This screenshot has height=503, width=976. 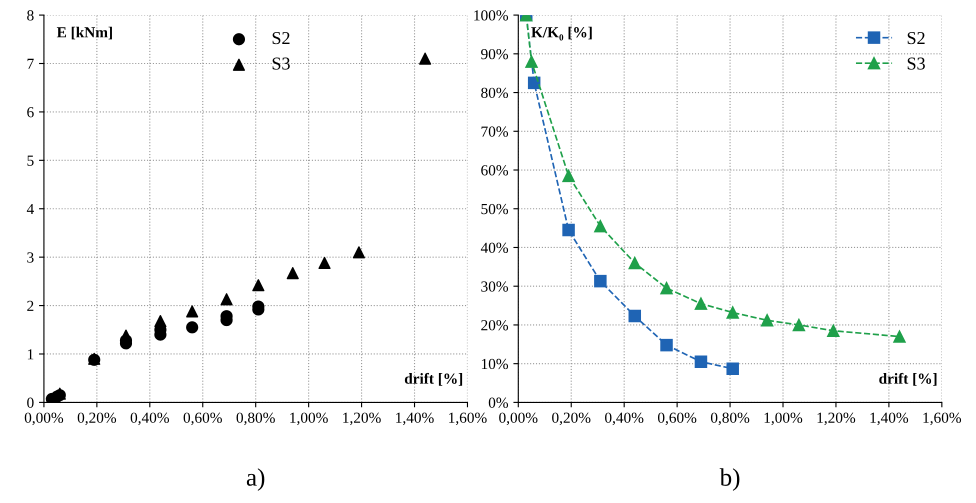 I want to click on y-tick-label: 60%, so click(x=494, y=170).